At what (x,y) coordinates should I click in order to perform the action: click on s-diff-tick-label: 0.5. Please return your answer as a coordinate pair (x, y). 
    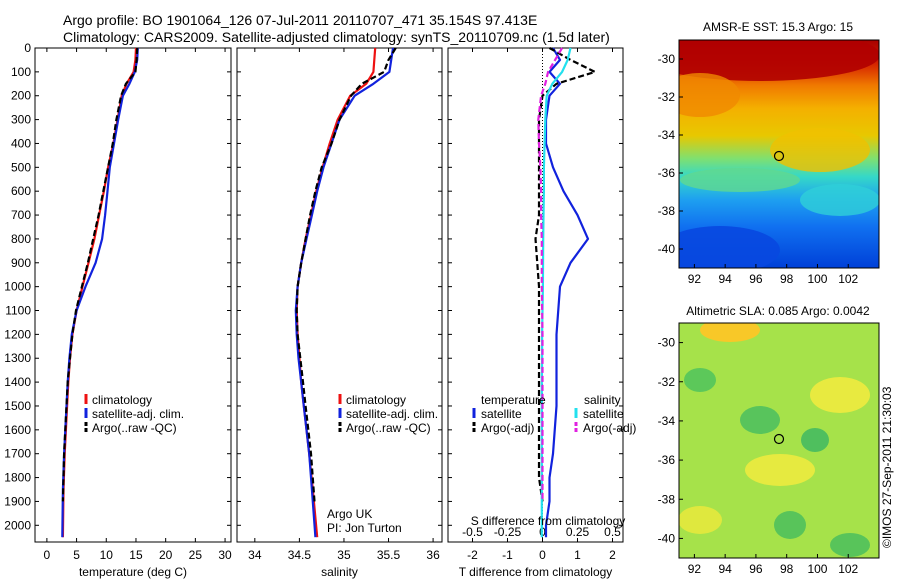
    Looking at the image, I should click on (612, 532).